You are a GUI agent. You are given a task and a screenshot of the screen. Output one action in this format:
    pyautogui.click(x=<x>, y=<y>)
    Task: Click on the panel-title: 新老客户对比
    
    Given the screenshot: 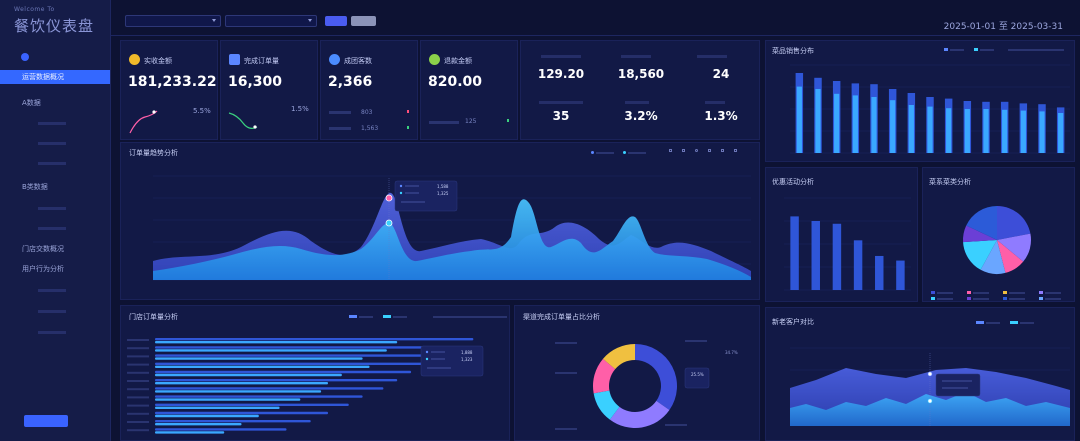 What is the action you would take?
    pyautogui.click(x=793, y=322)
    